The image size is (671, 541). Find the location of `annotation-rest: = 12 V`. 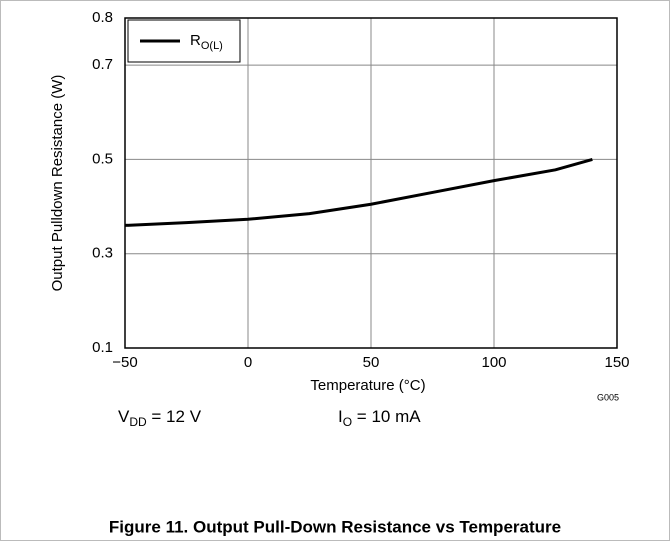

annotation-rest: = 12 V is located at coordinates (174, 416).